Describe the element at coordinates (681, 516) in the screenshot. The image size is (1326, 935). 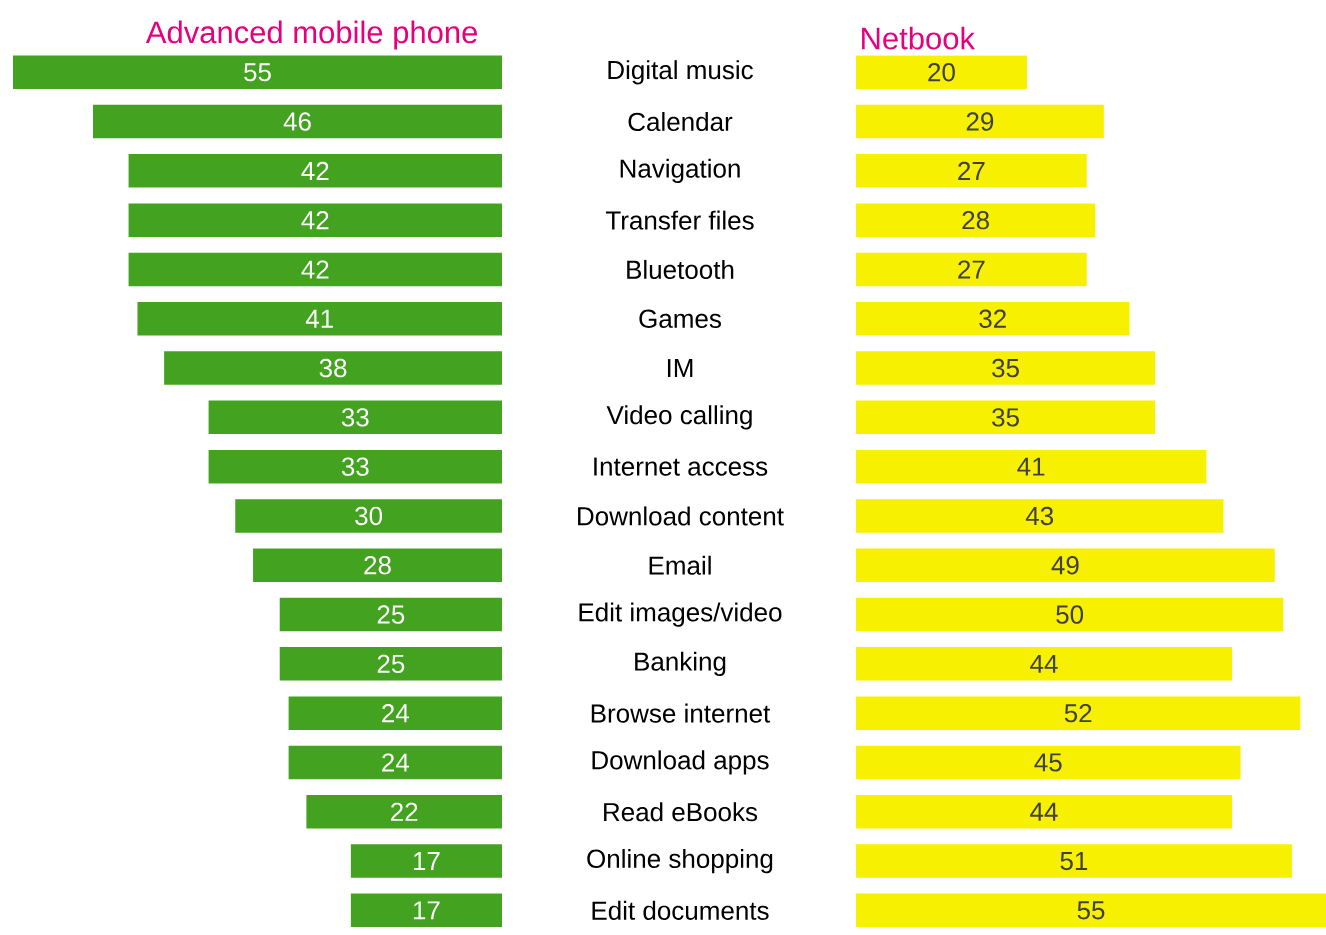
I see `y-tick-label: Download content` at that location.